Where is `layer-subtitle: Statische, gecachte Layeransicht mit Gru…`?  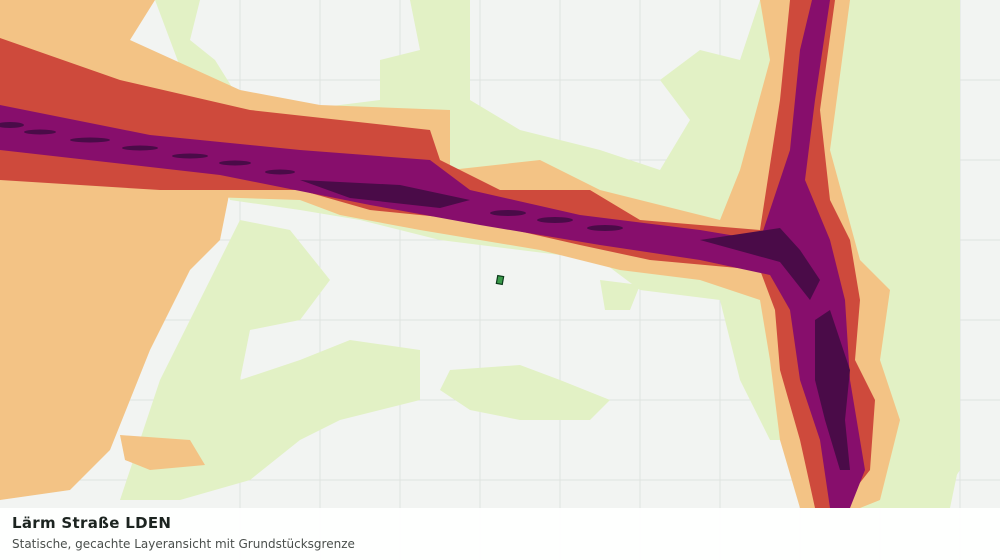 layer-subtitle: Statische, gecachte Layeransicht mit Gru… is located at coordinates (183, 544).